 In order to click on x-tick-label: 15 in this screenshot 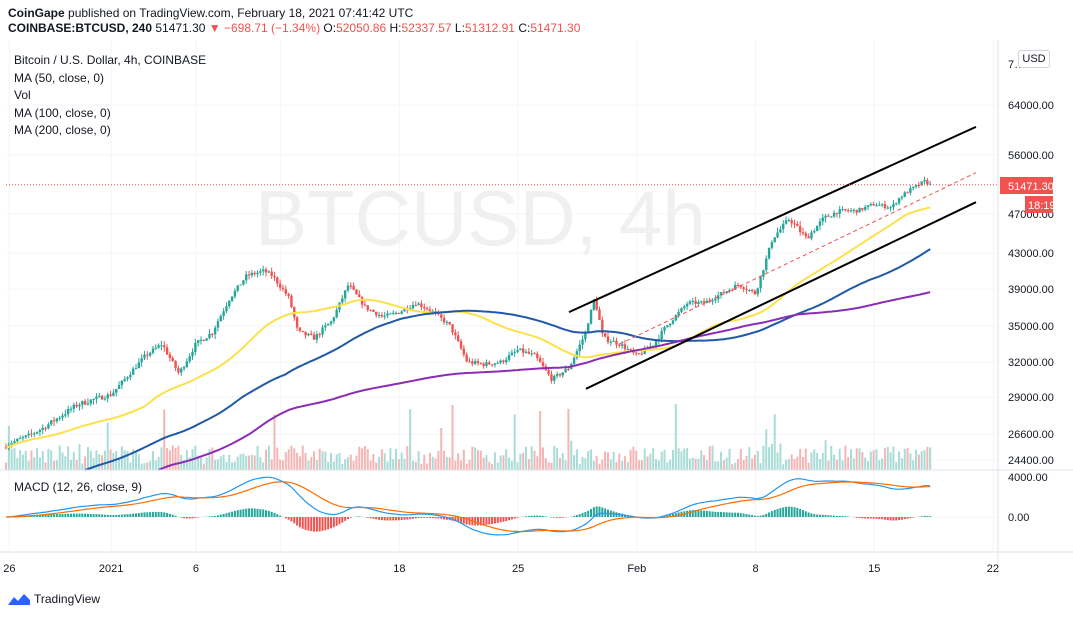, I will do `click(874, 569)`.